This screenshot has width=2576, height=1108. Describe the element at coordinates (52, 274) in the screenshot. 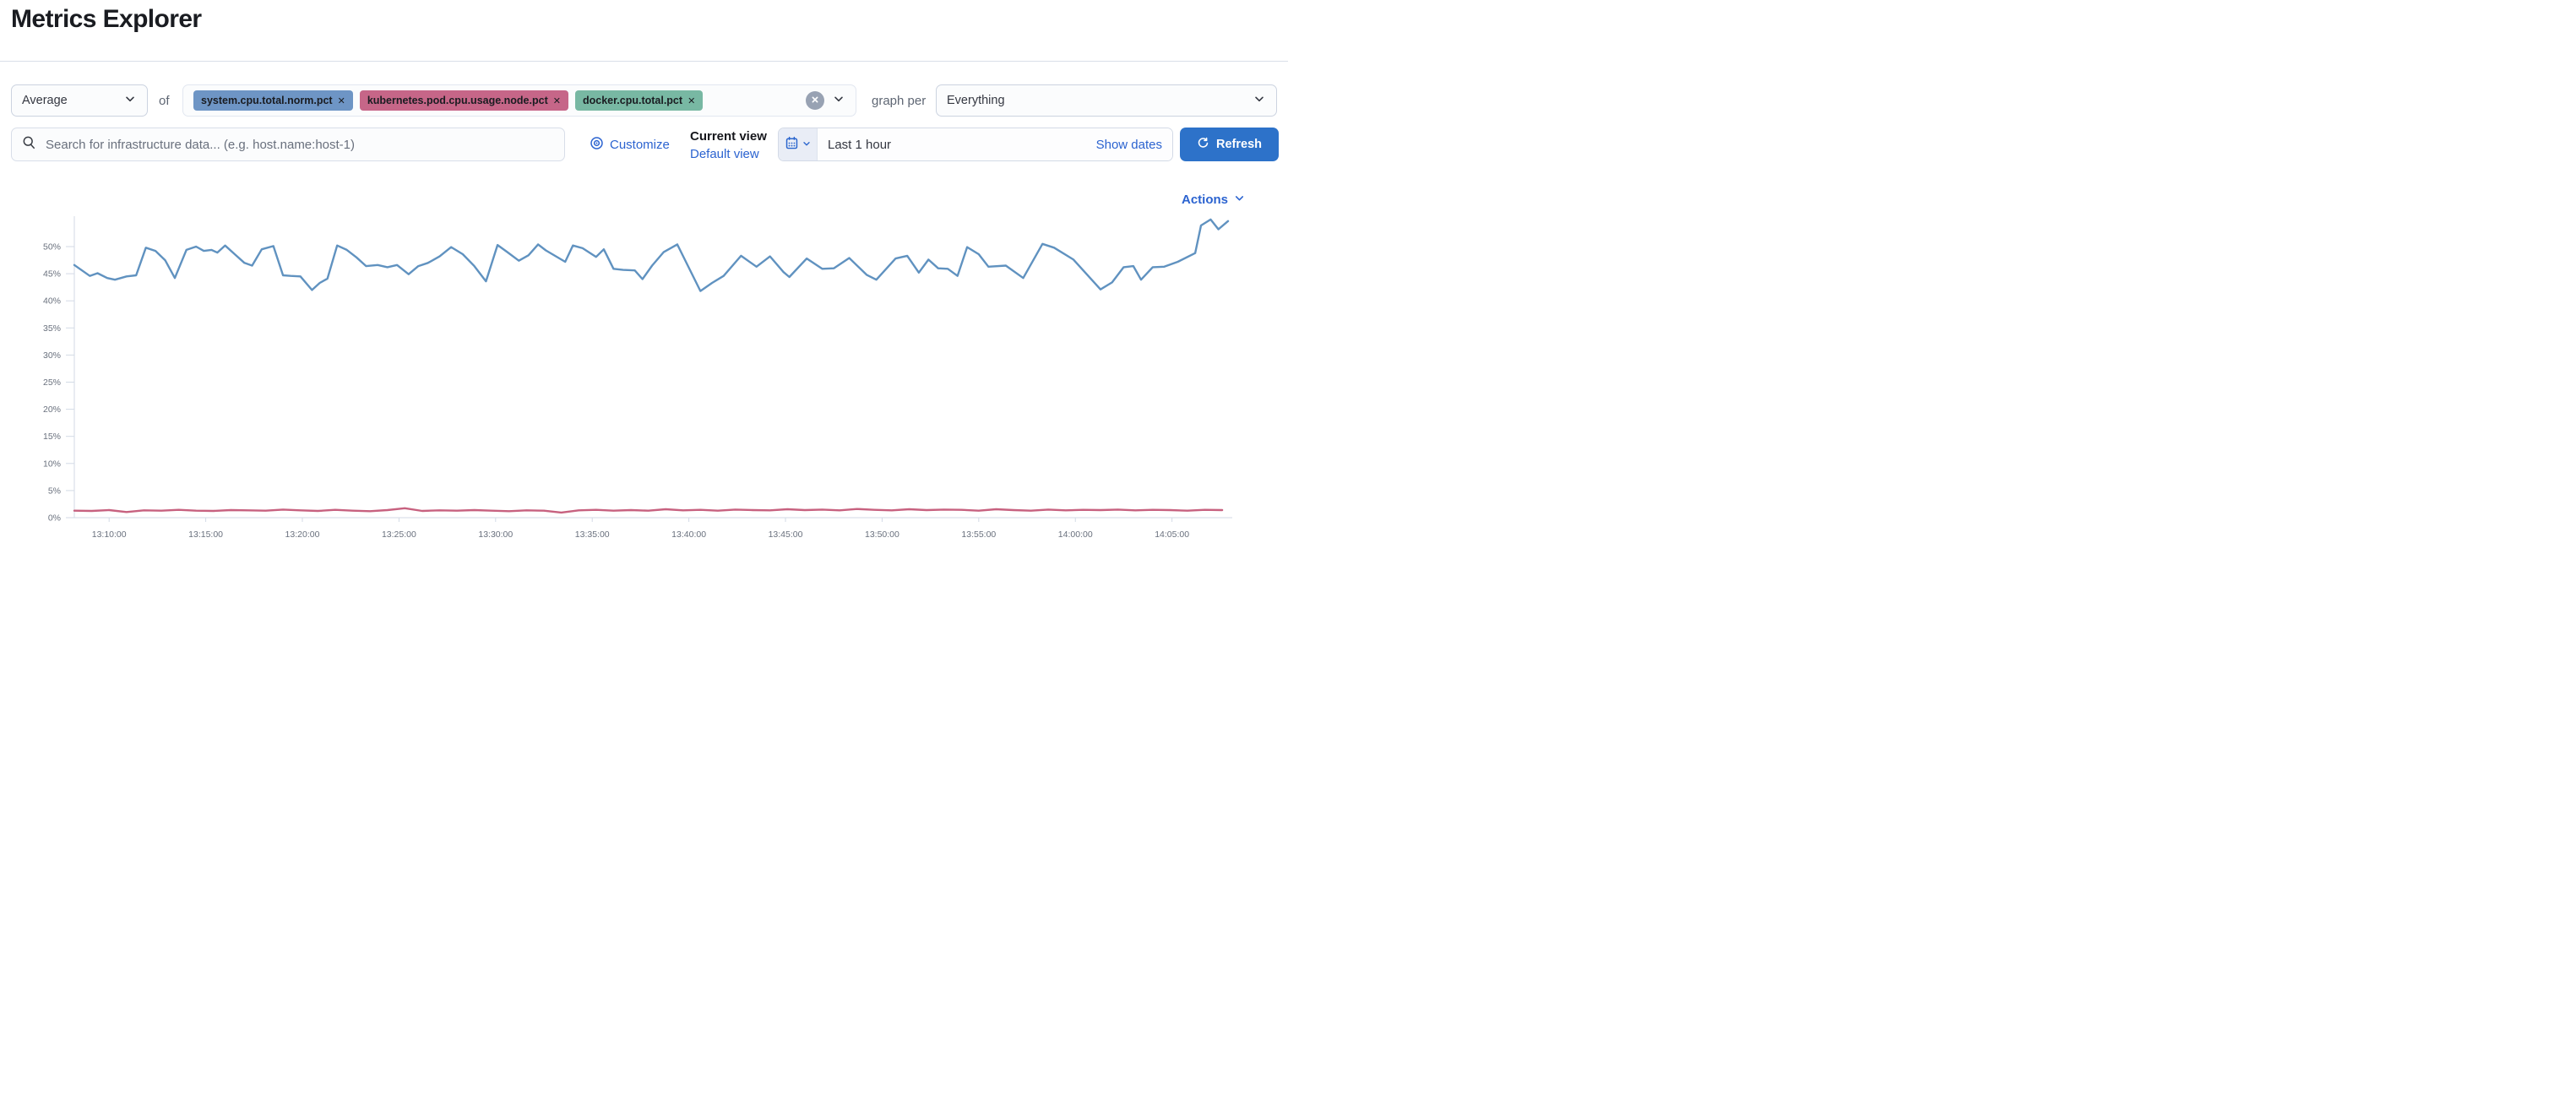

I see `y-axis-tick-label: 45%` at that location.